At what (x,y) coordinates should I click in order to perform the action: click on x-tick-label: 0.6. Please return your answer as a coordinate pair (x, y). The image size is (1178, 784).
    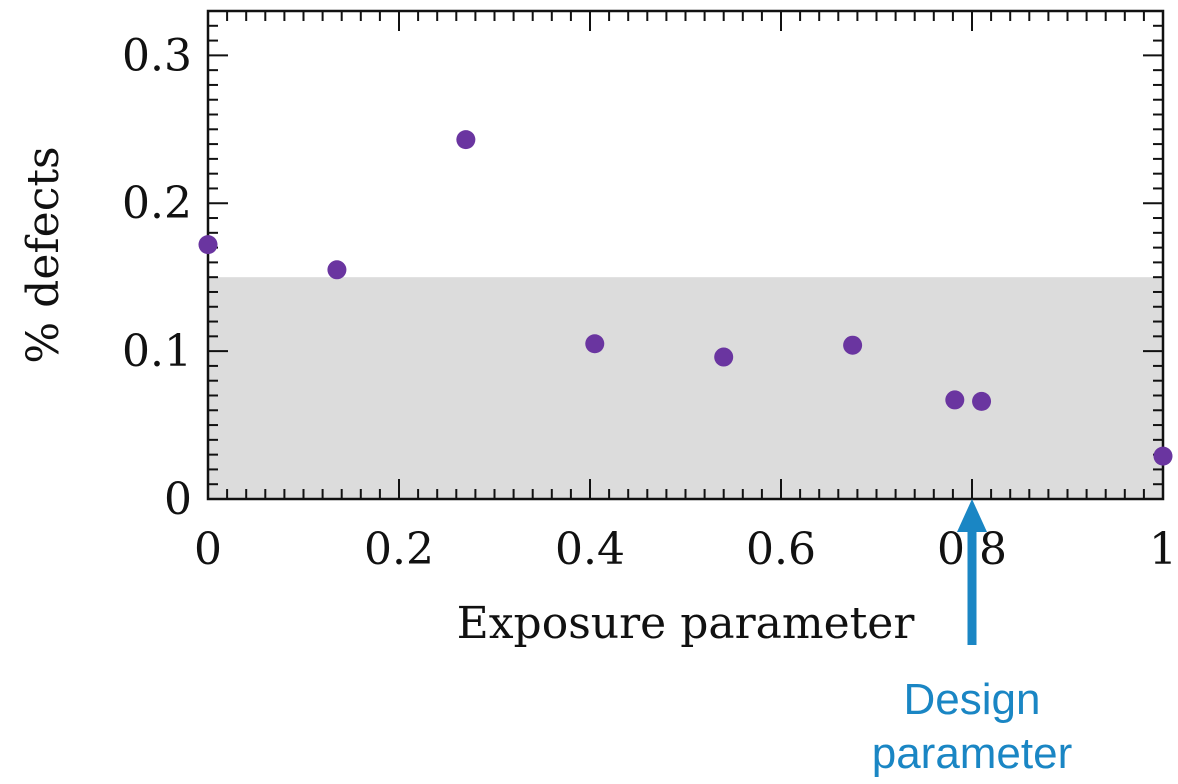
    Looking at the image, I should click on (781, 549).